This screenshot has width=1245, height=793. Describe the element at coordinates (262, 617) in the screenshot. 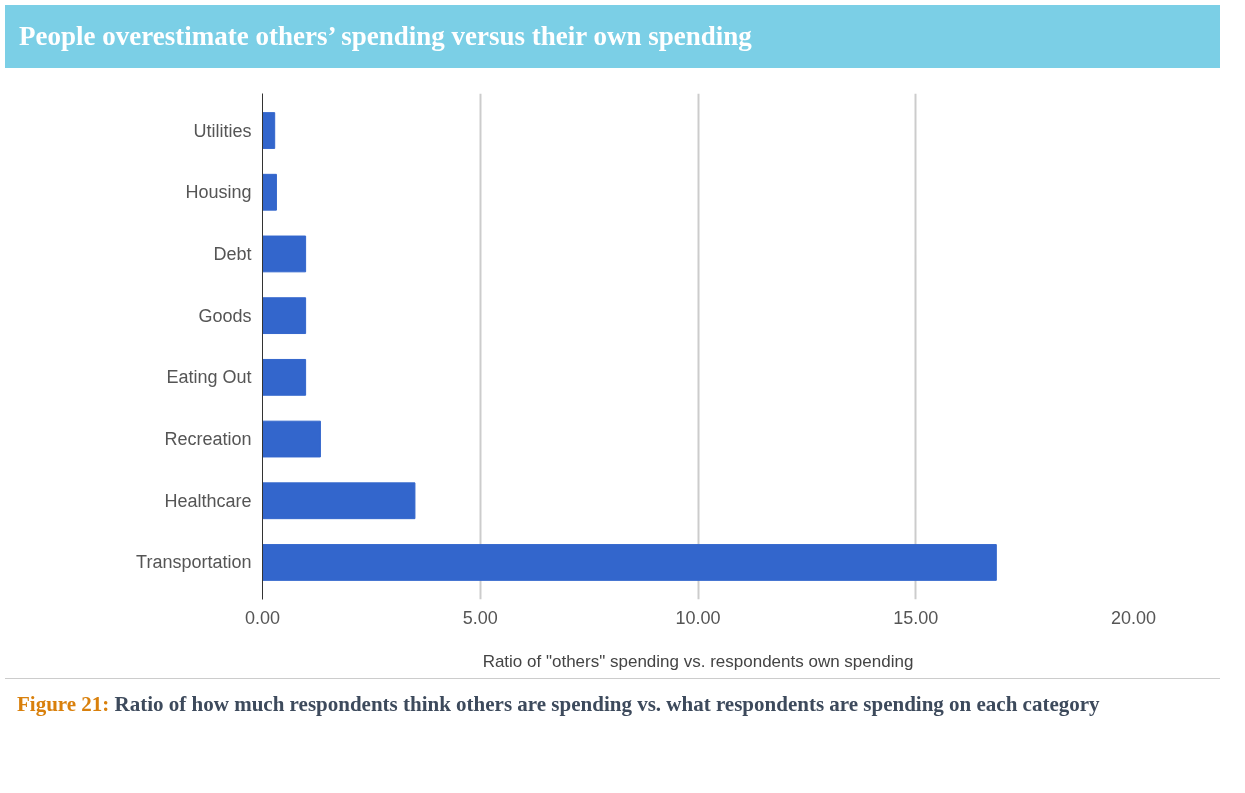

I see `x-tick-label: 0.00` at that location.